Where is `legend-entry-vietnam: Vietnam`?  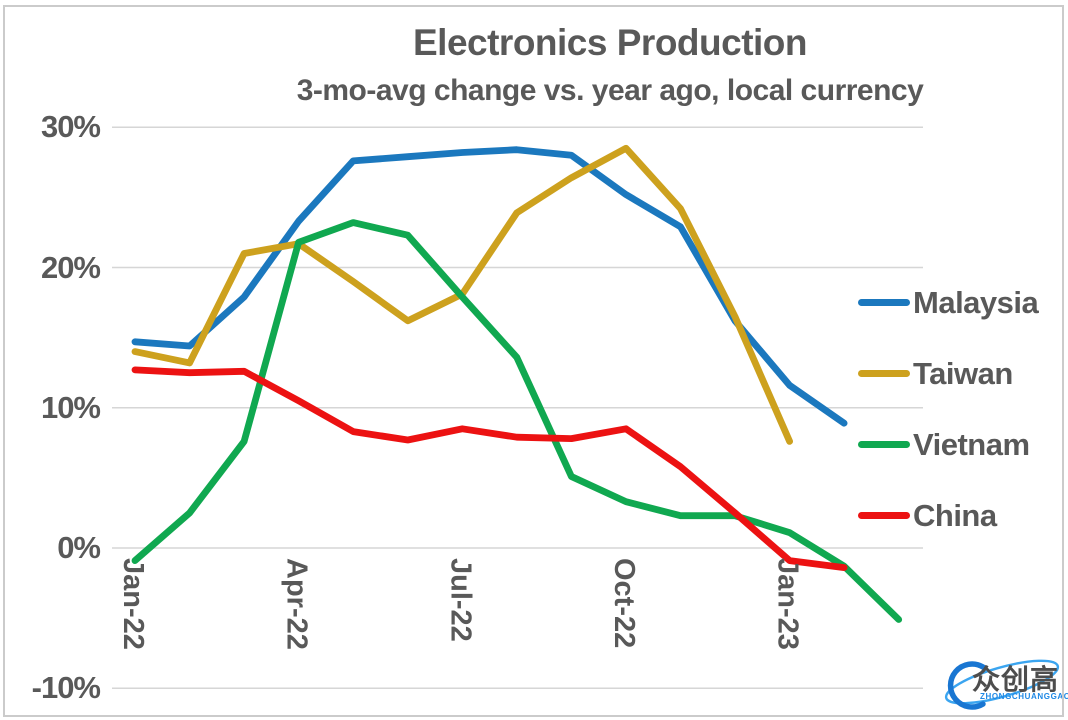 legend-entry-vietnam: Vietnam is located at coordinates (948, 444).